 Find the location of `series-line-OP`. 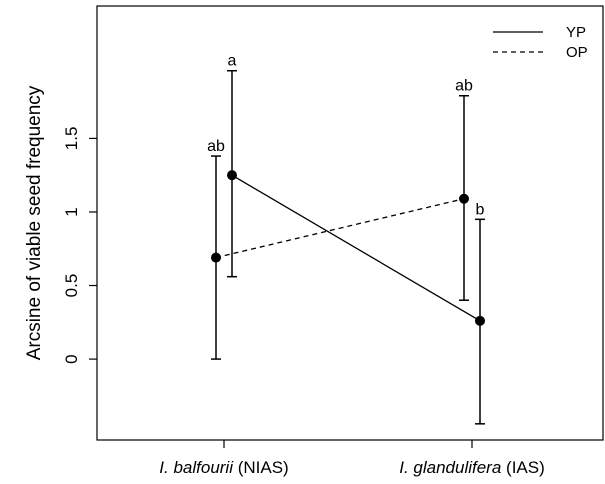

series-line-OP is located at coordinates (340, 228).